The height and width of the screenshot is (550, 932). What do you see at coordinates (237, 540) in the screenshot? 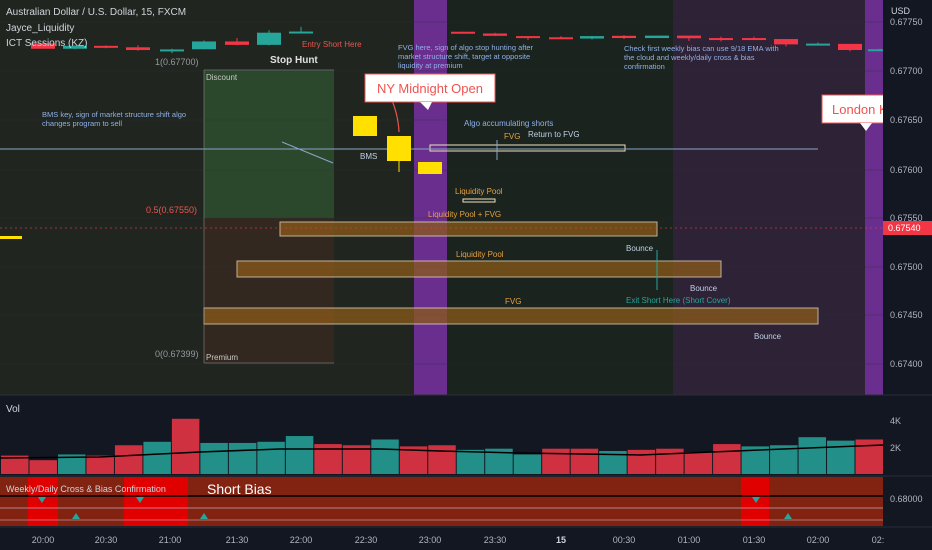
I see `svg-text: 21:30` at bounding box center [237, 540].